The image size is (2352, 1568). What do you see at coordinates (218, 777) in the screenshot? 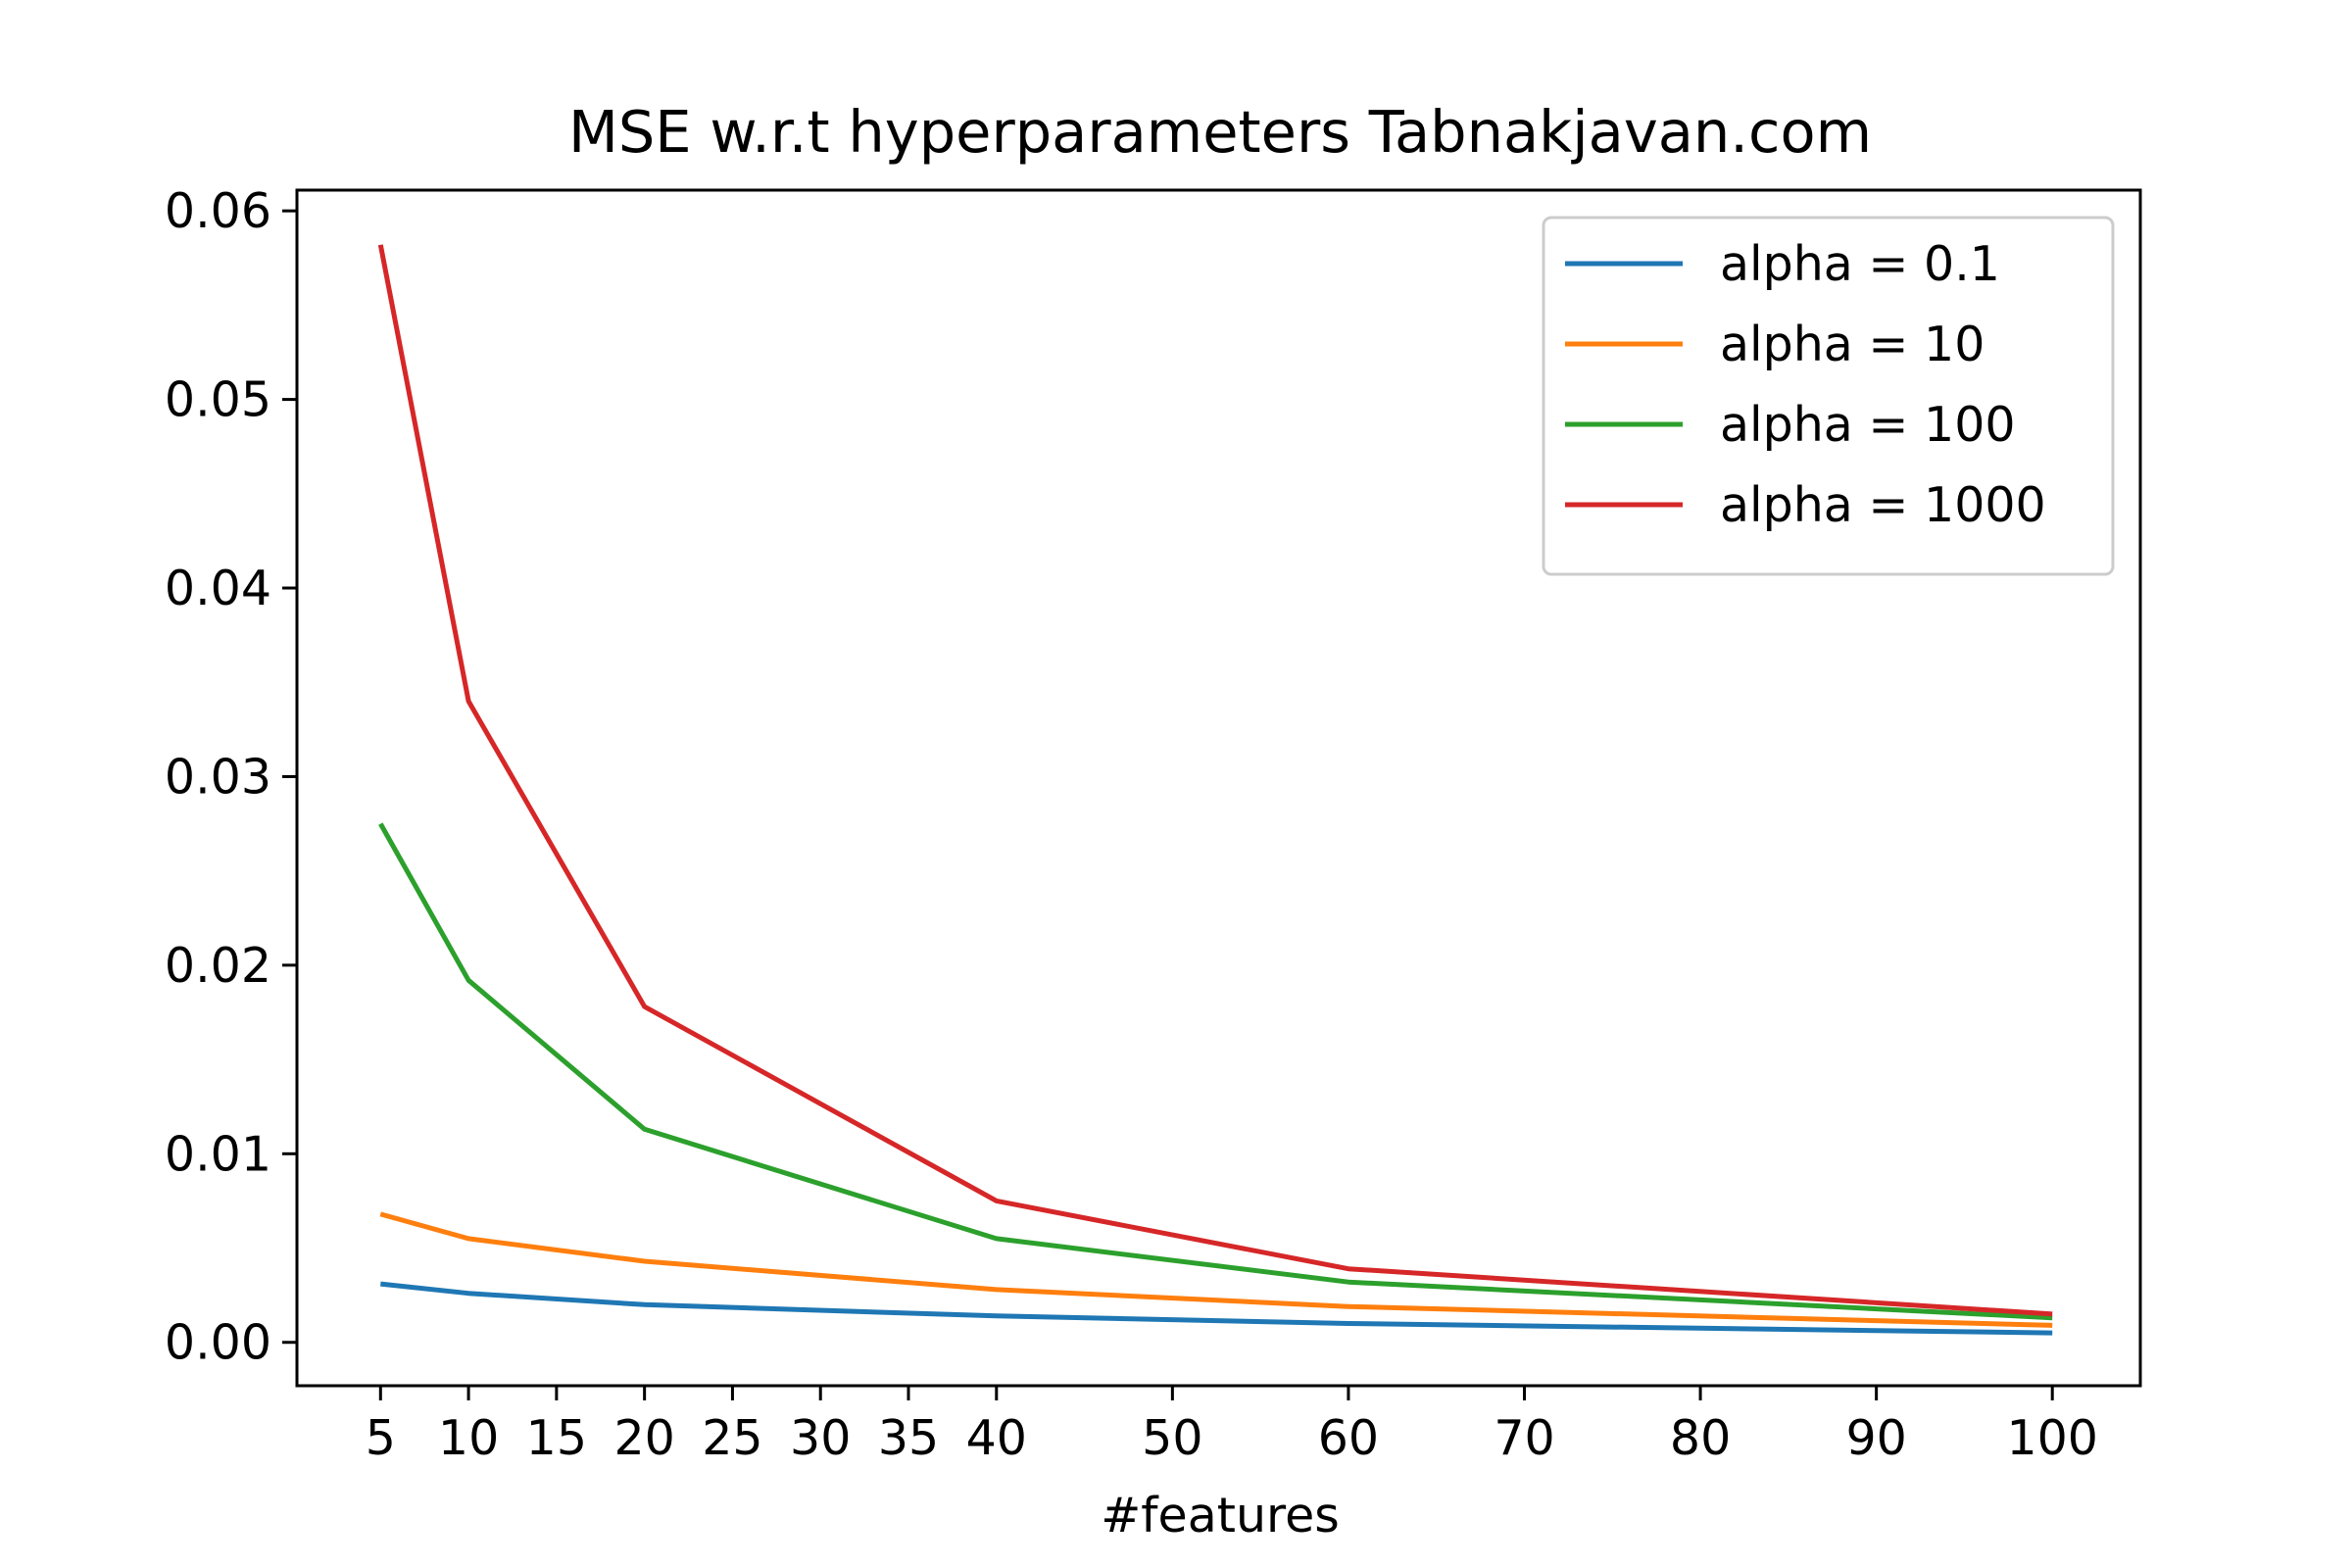
I see `y-tick-label: 0.03` at bounding box center [218, 777].